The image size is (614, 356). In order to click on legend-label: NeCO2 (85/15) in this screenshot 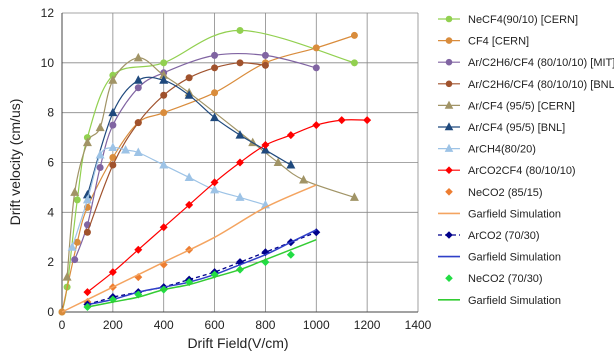, I will do `click(505, 193)`.